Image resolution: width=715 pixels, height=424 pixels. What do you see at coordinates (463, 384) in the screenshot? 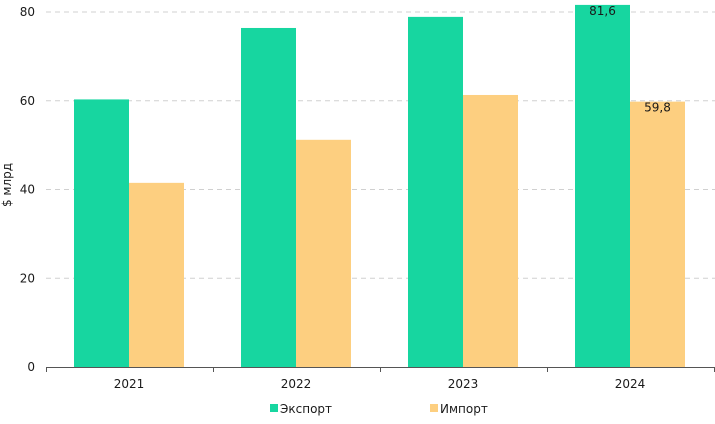
I see `x-tick-label: 2023` at bounding box center [463, 384].